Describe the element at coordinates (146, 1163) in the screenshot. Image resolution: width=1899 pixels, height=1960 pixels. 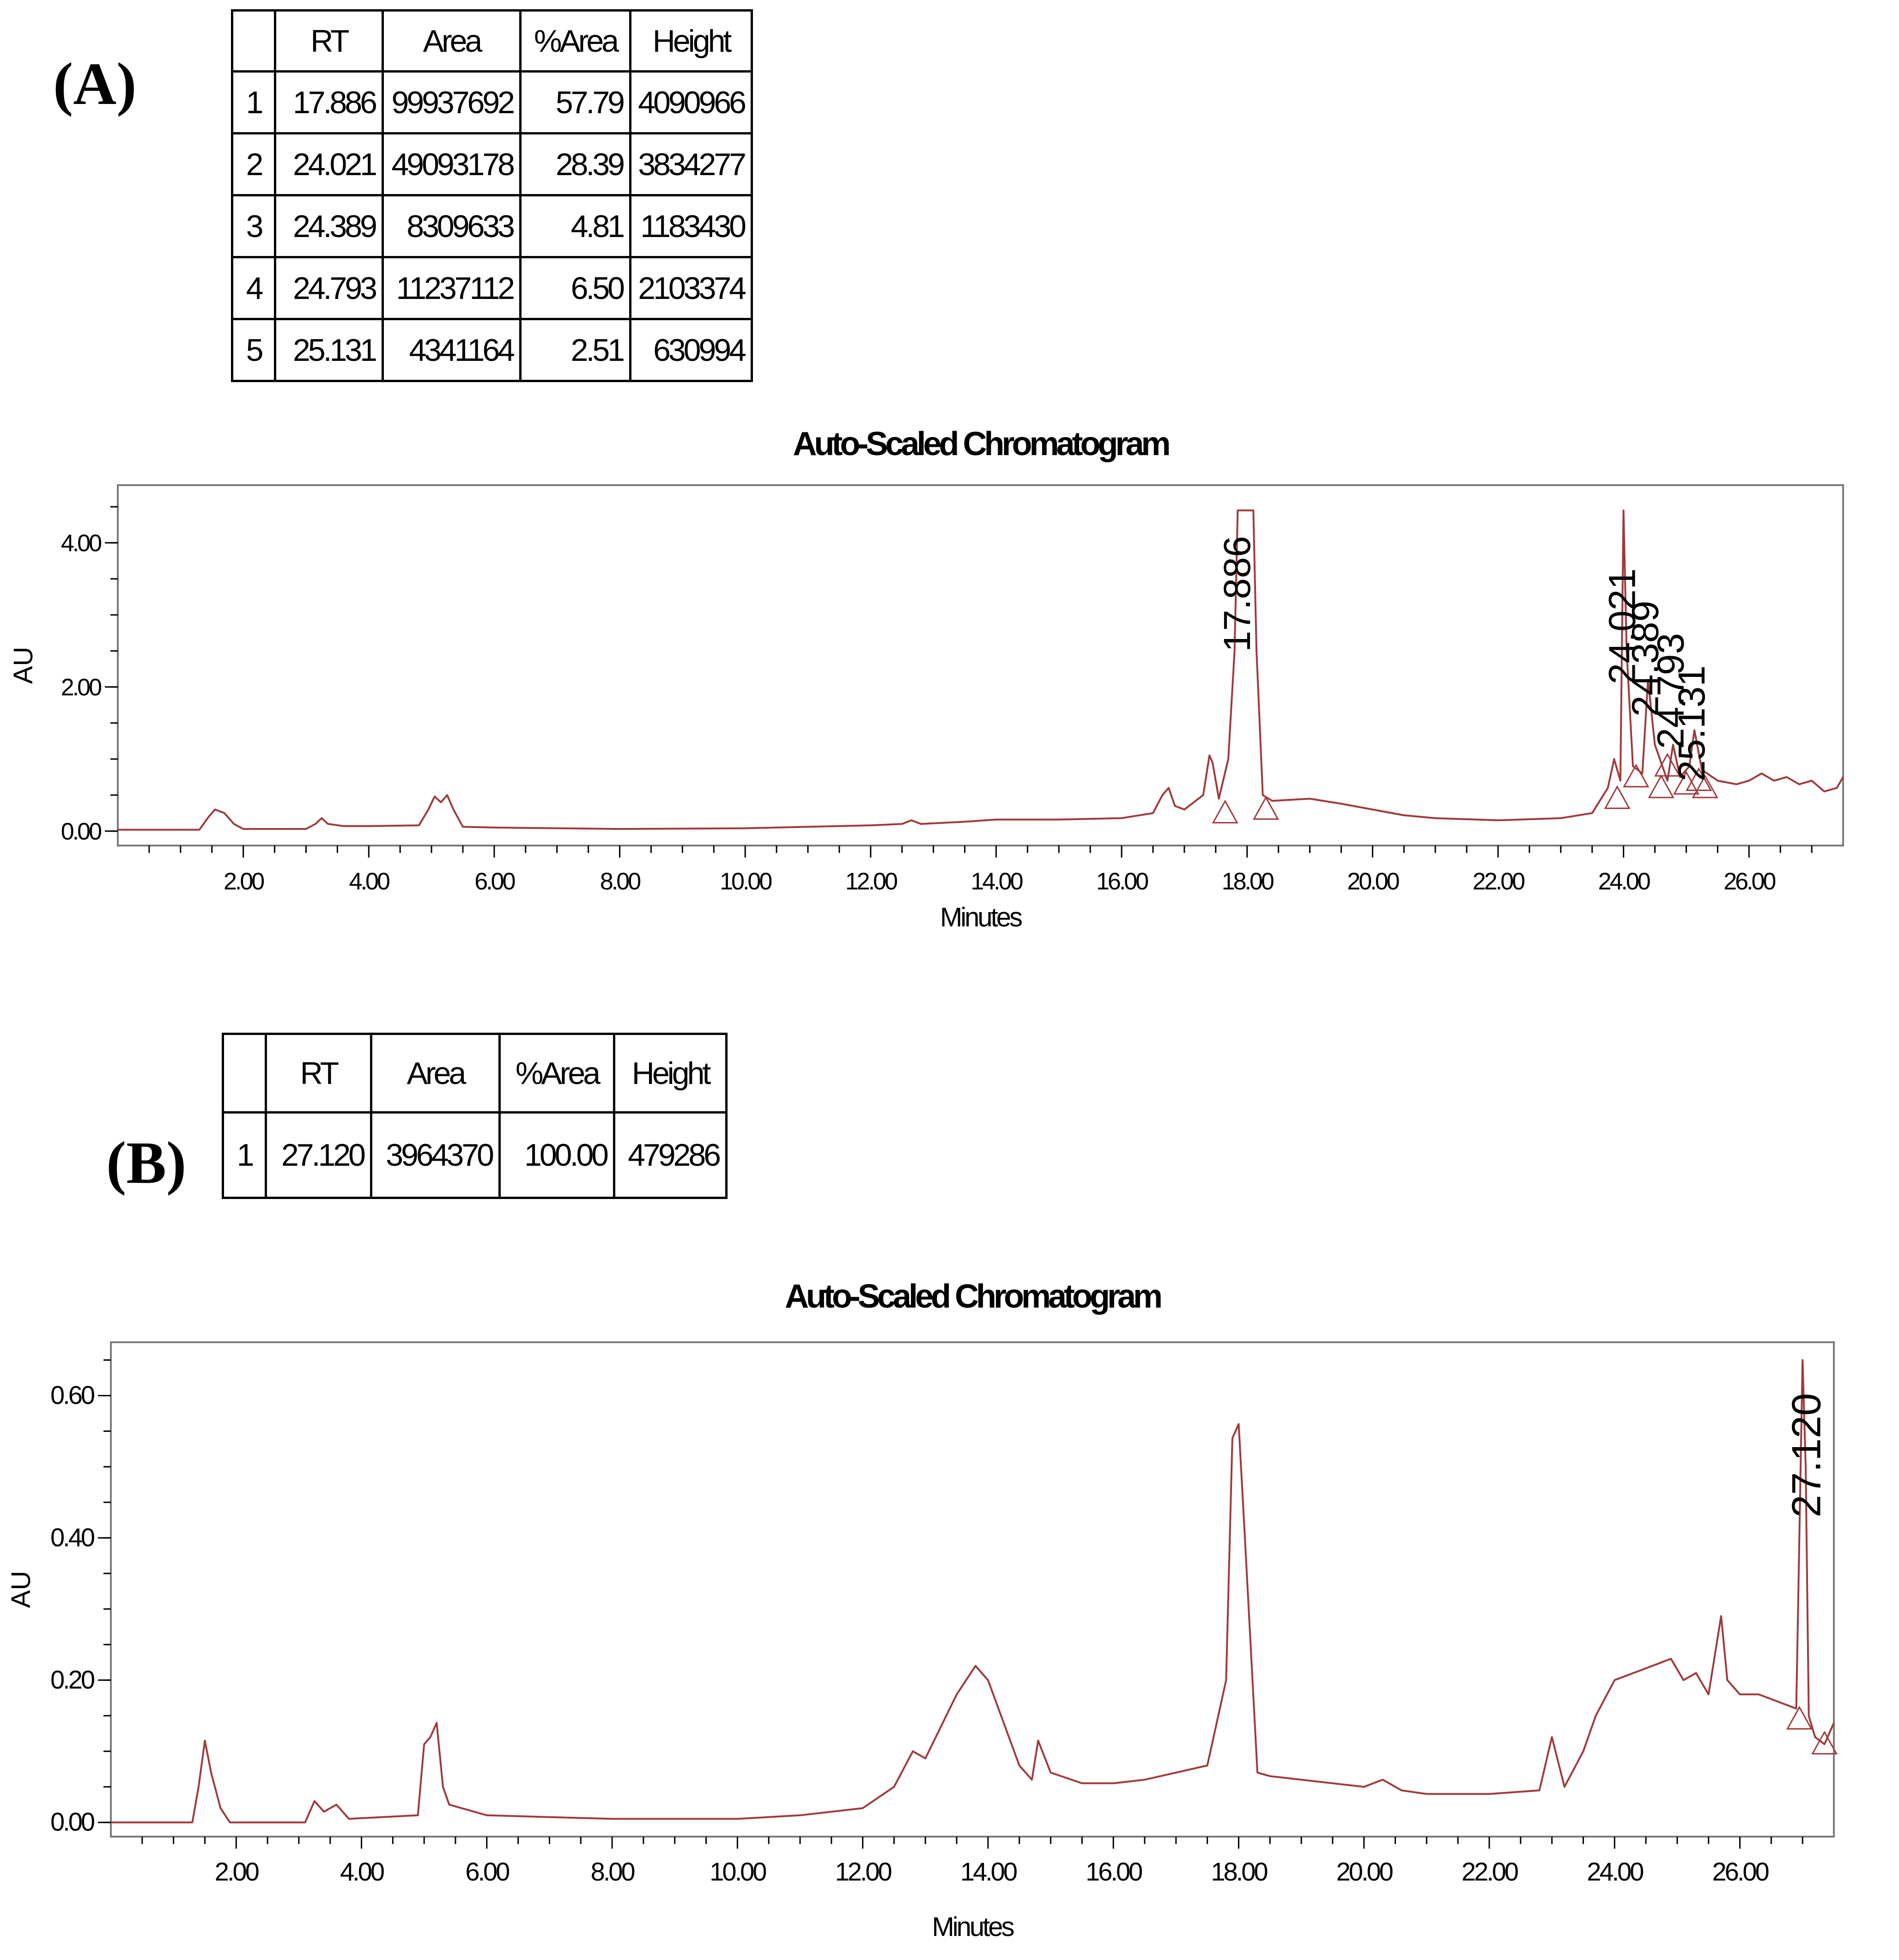
I see `panel-b-label: (B)` at that location.